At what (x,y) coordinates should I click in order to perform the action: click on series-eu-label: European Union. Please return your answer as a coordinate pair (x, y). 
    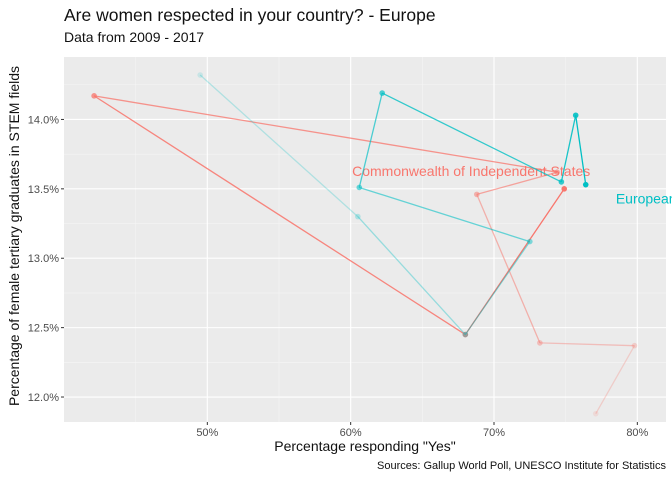
    Looking at the image, I should click on (644, 199).